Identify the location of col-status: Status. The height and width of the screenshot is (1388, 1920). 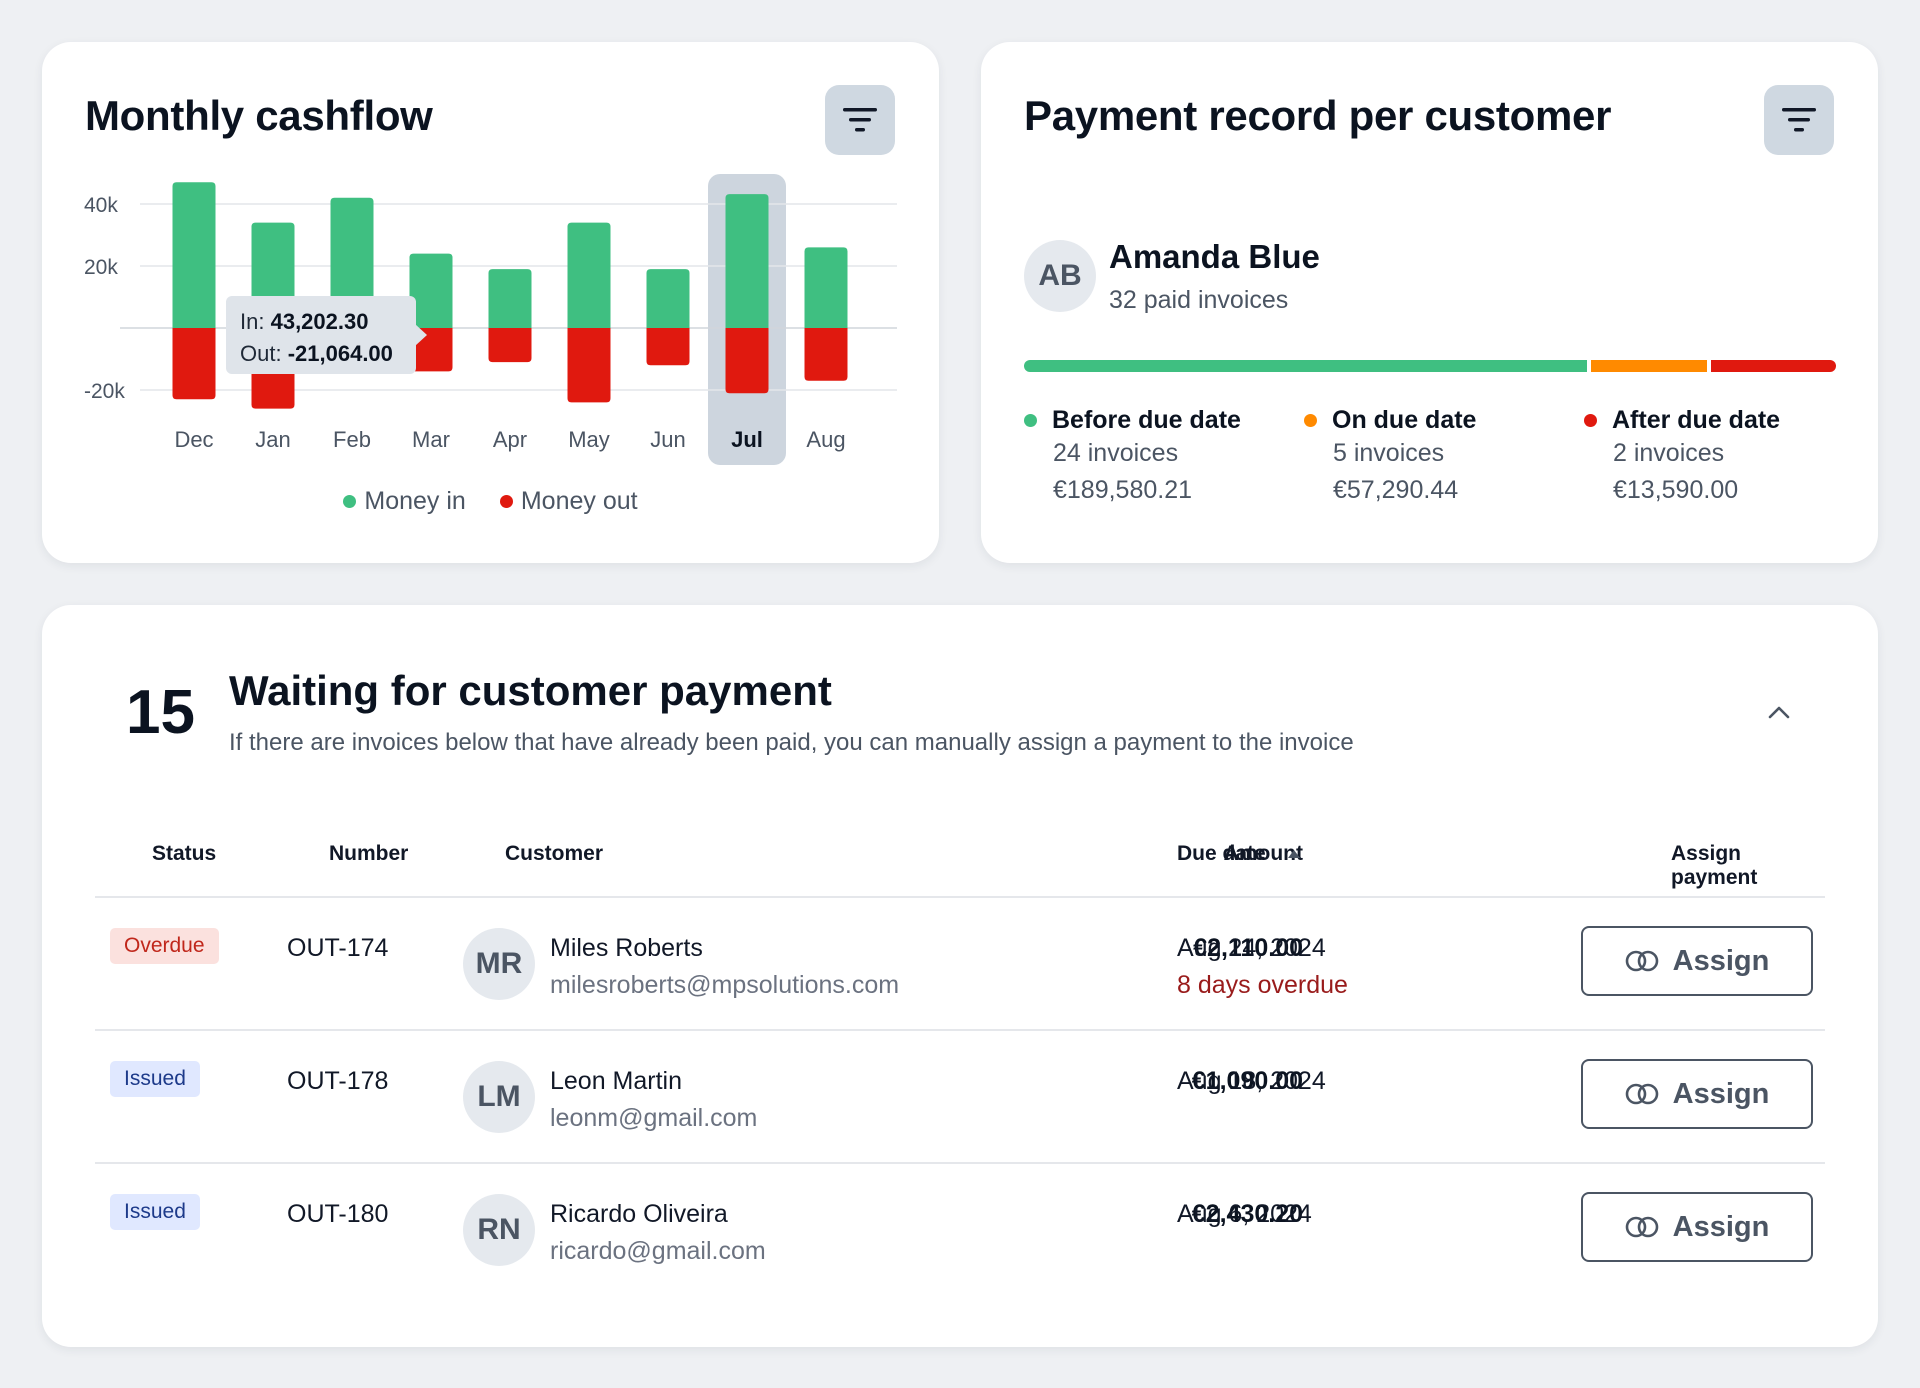
(184, 853).